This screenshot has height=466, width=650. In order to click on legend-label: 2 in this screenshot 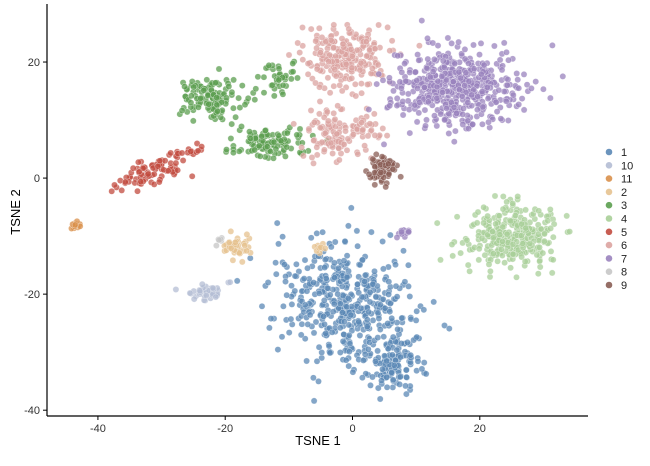, I will do `click(624, 193)`.